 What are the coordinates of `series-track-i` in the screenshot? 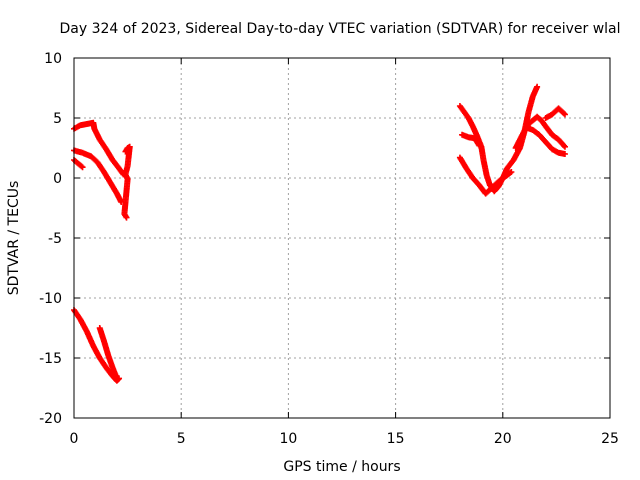 It's located at (471, 140).